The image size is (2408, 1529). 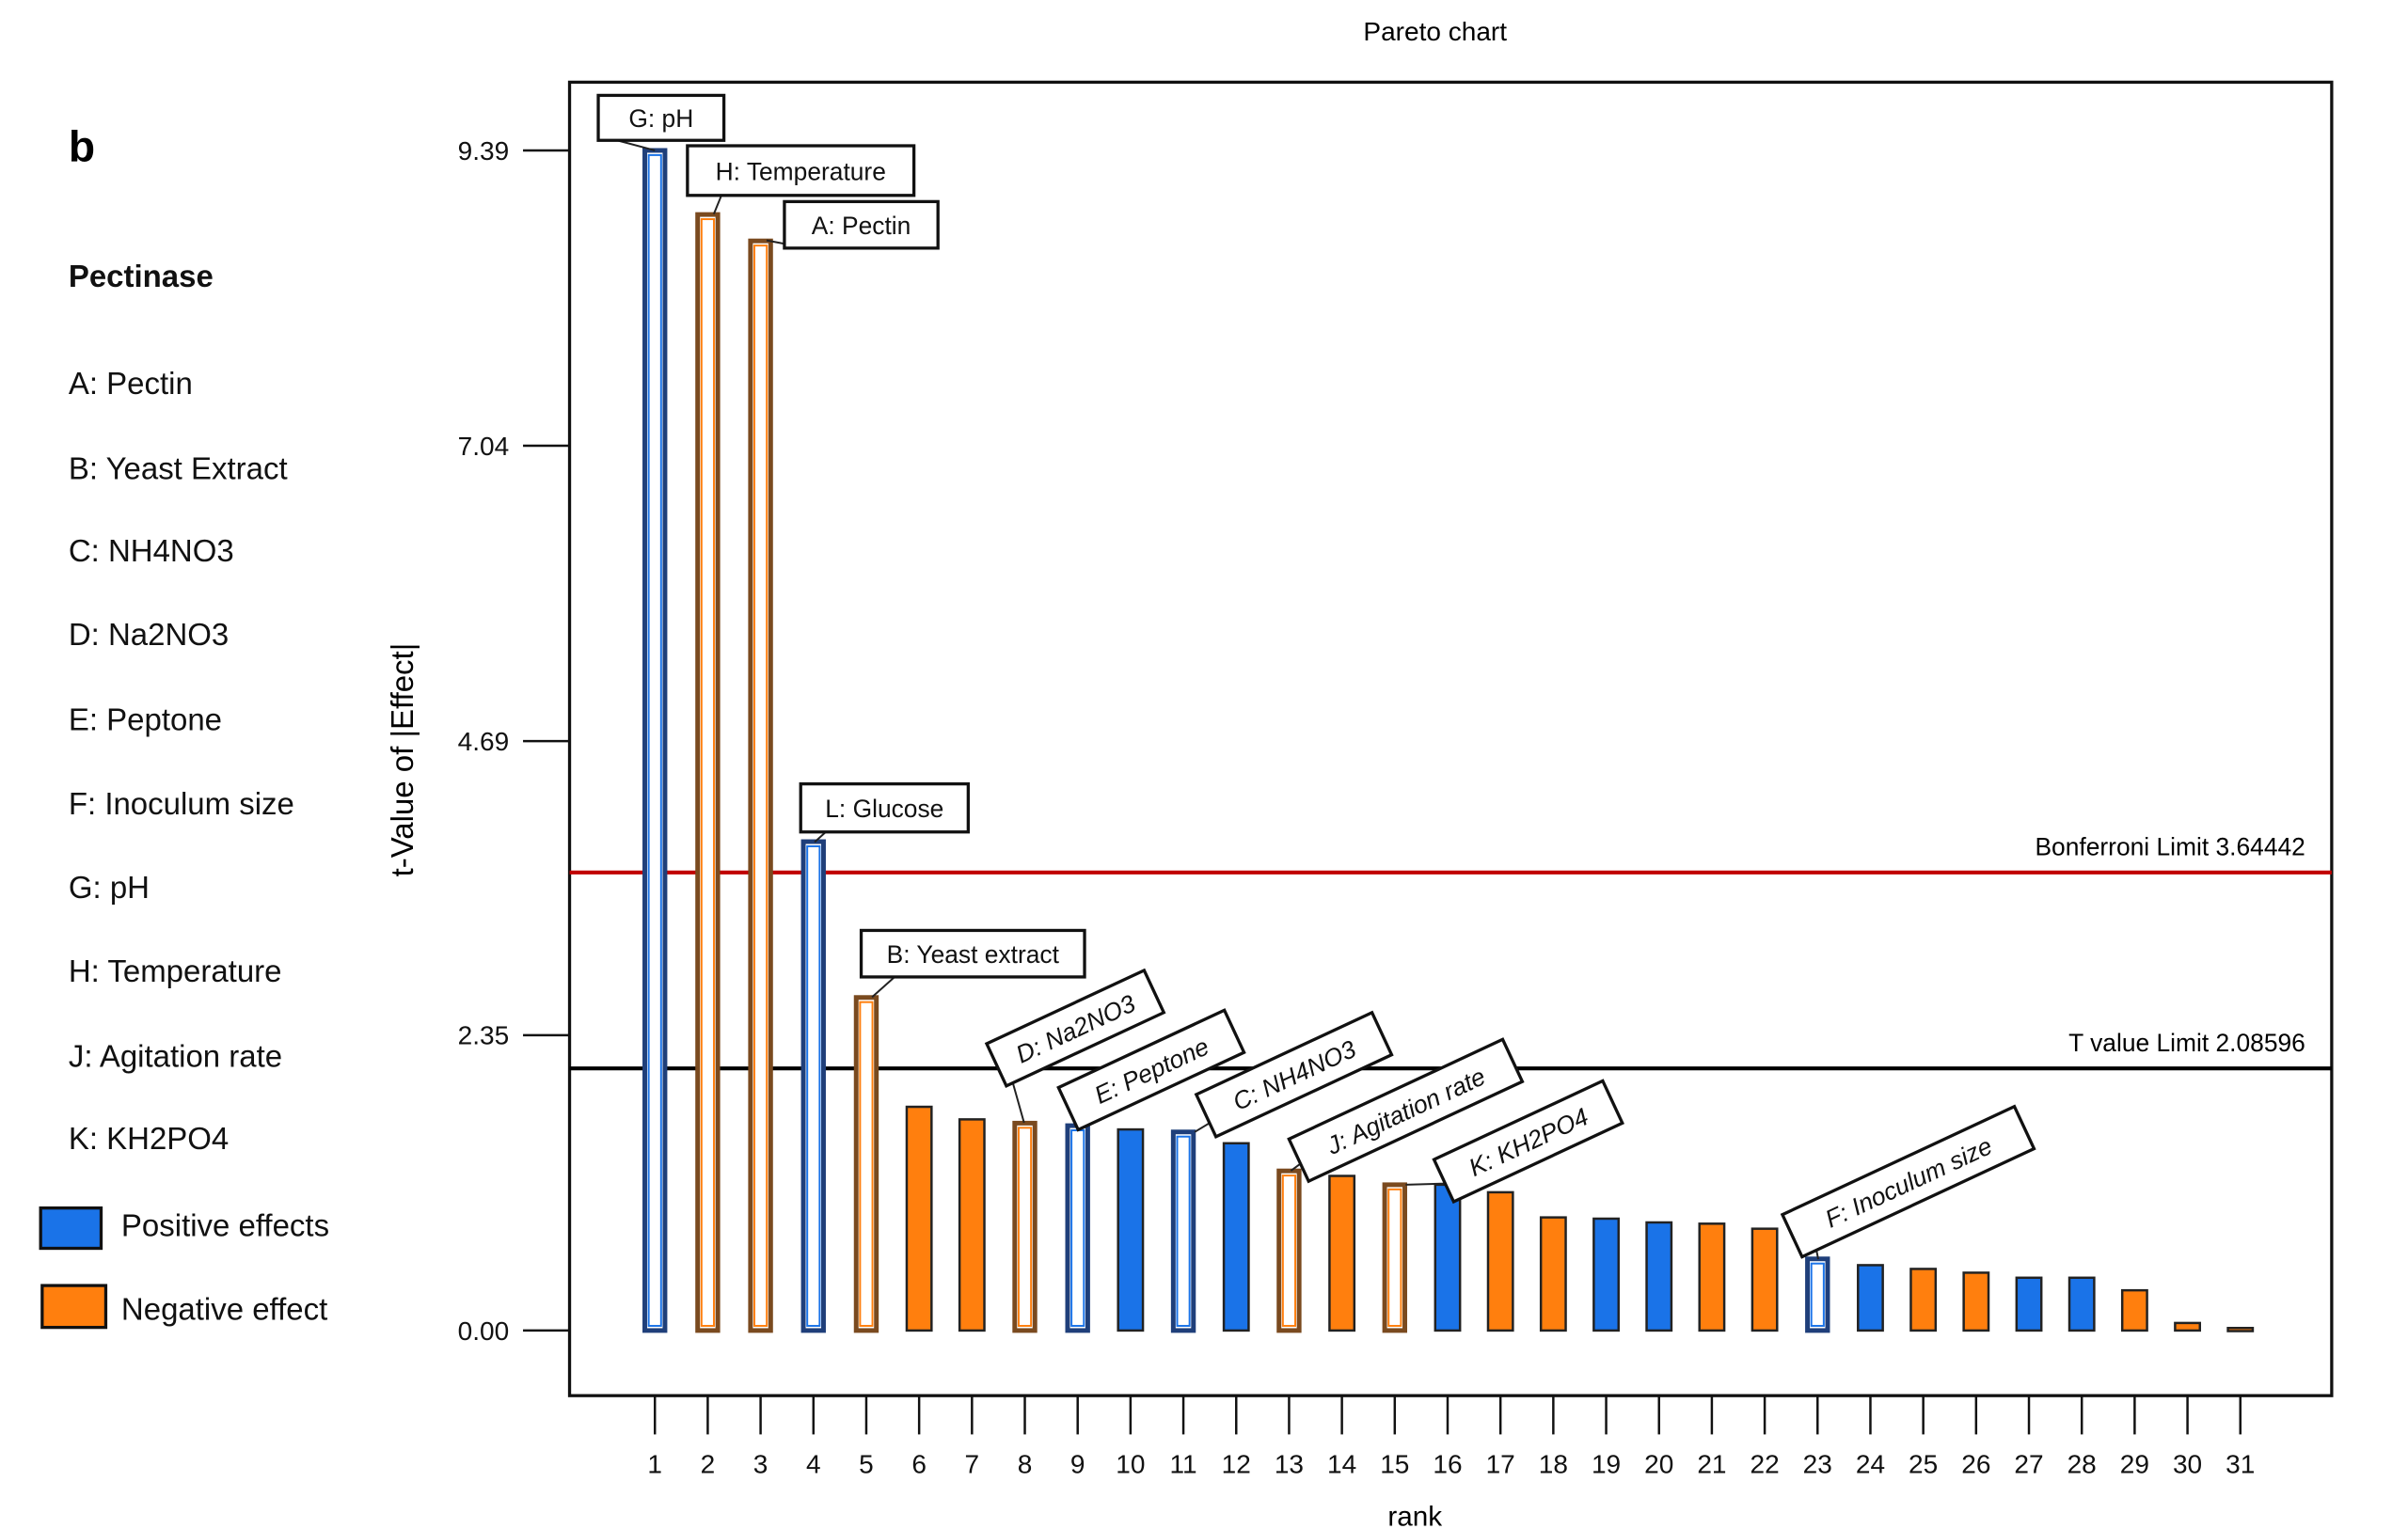 I want to click on y-tick-label: 2.35, so click(x=484, y=1036).